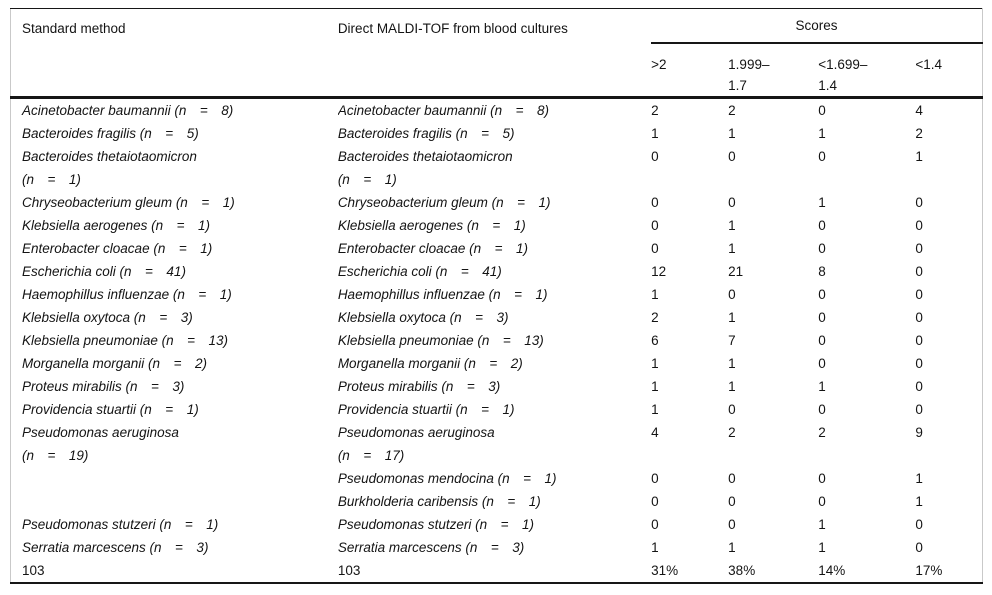  What do you see at coordinates (426, 133) in the screenshot?
I see `maldi-cell: Bacteroides fragilis (n = 5)` at bounding box center [426, 133].